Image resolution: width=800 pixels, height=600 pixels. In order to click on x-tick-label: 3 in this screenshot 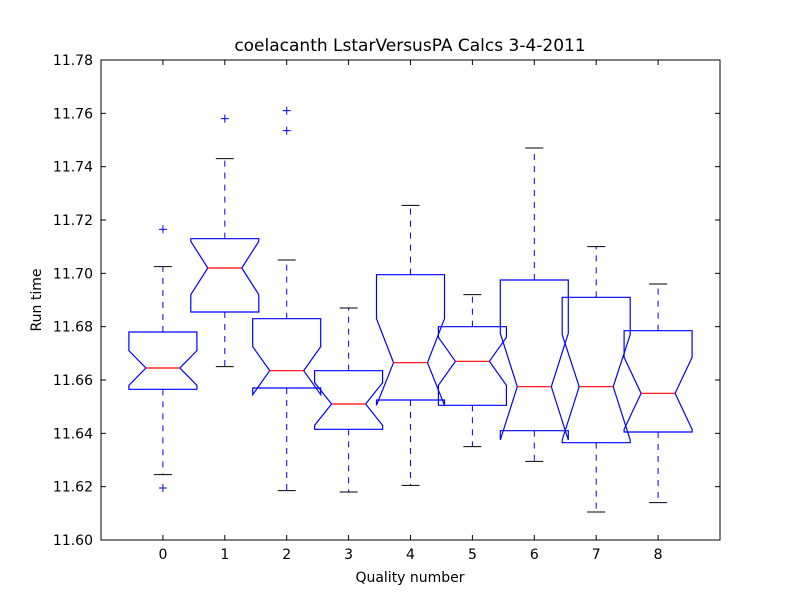, I will do `click(348, 555)`.